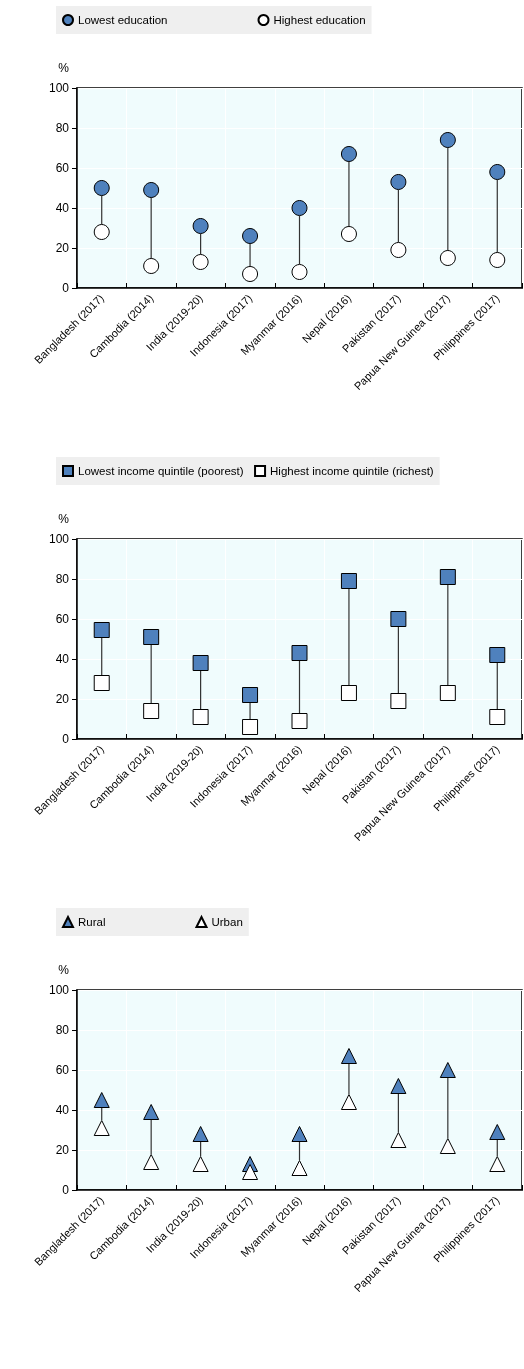 This screenshot has width=524, height=1369. Describe the element at coordinates (227, 922) in the screenshot. I see `legend-label: Urban` at that location.